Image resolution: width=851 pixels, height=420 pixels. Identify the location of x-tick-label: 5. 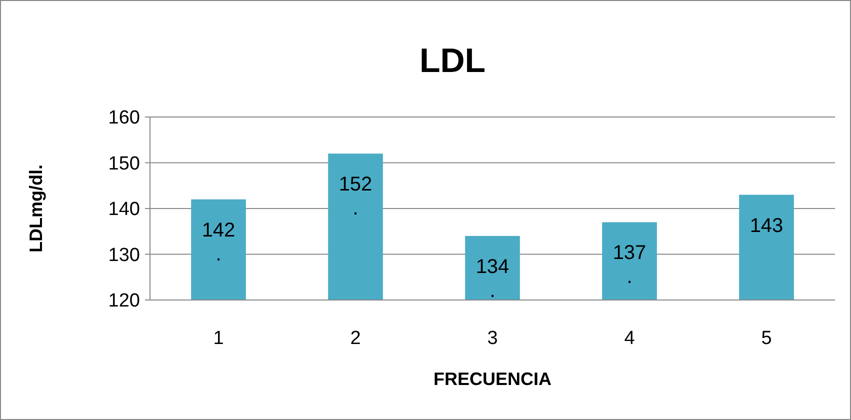
(766, 338).